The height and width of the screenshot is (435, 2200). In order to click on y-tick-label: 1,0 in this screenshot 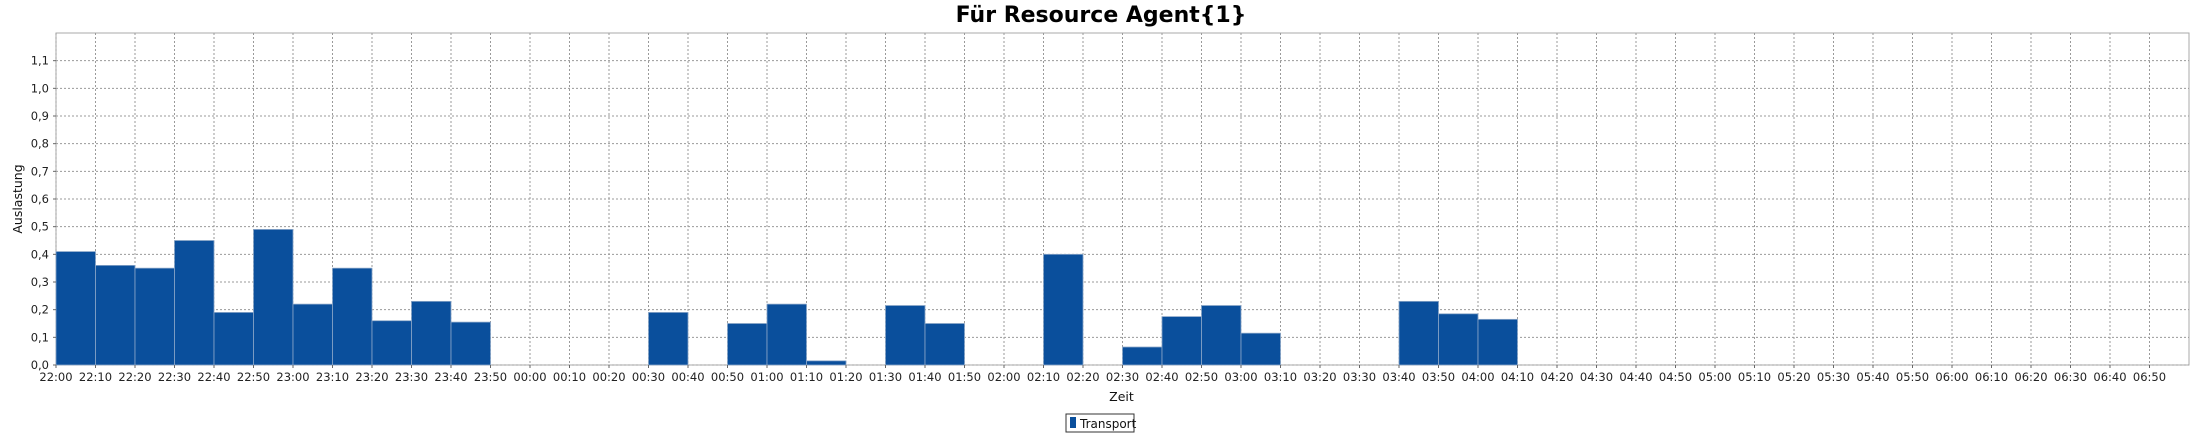, I will do `click(40, 88)`.